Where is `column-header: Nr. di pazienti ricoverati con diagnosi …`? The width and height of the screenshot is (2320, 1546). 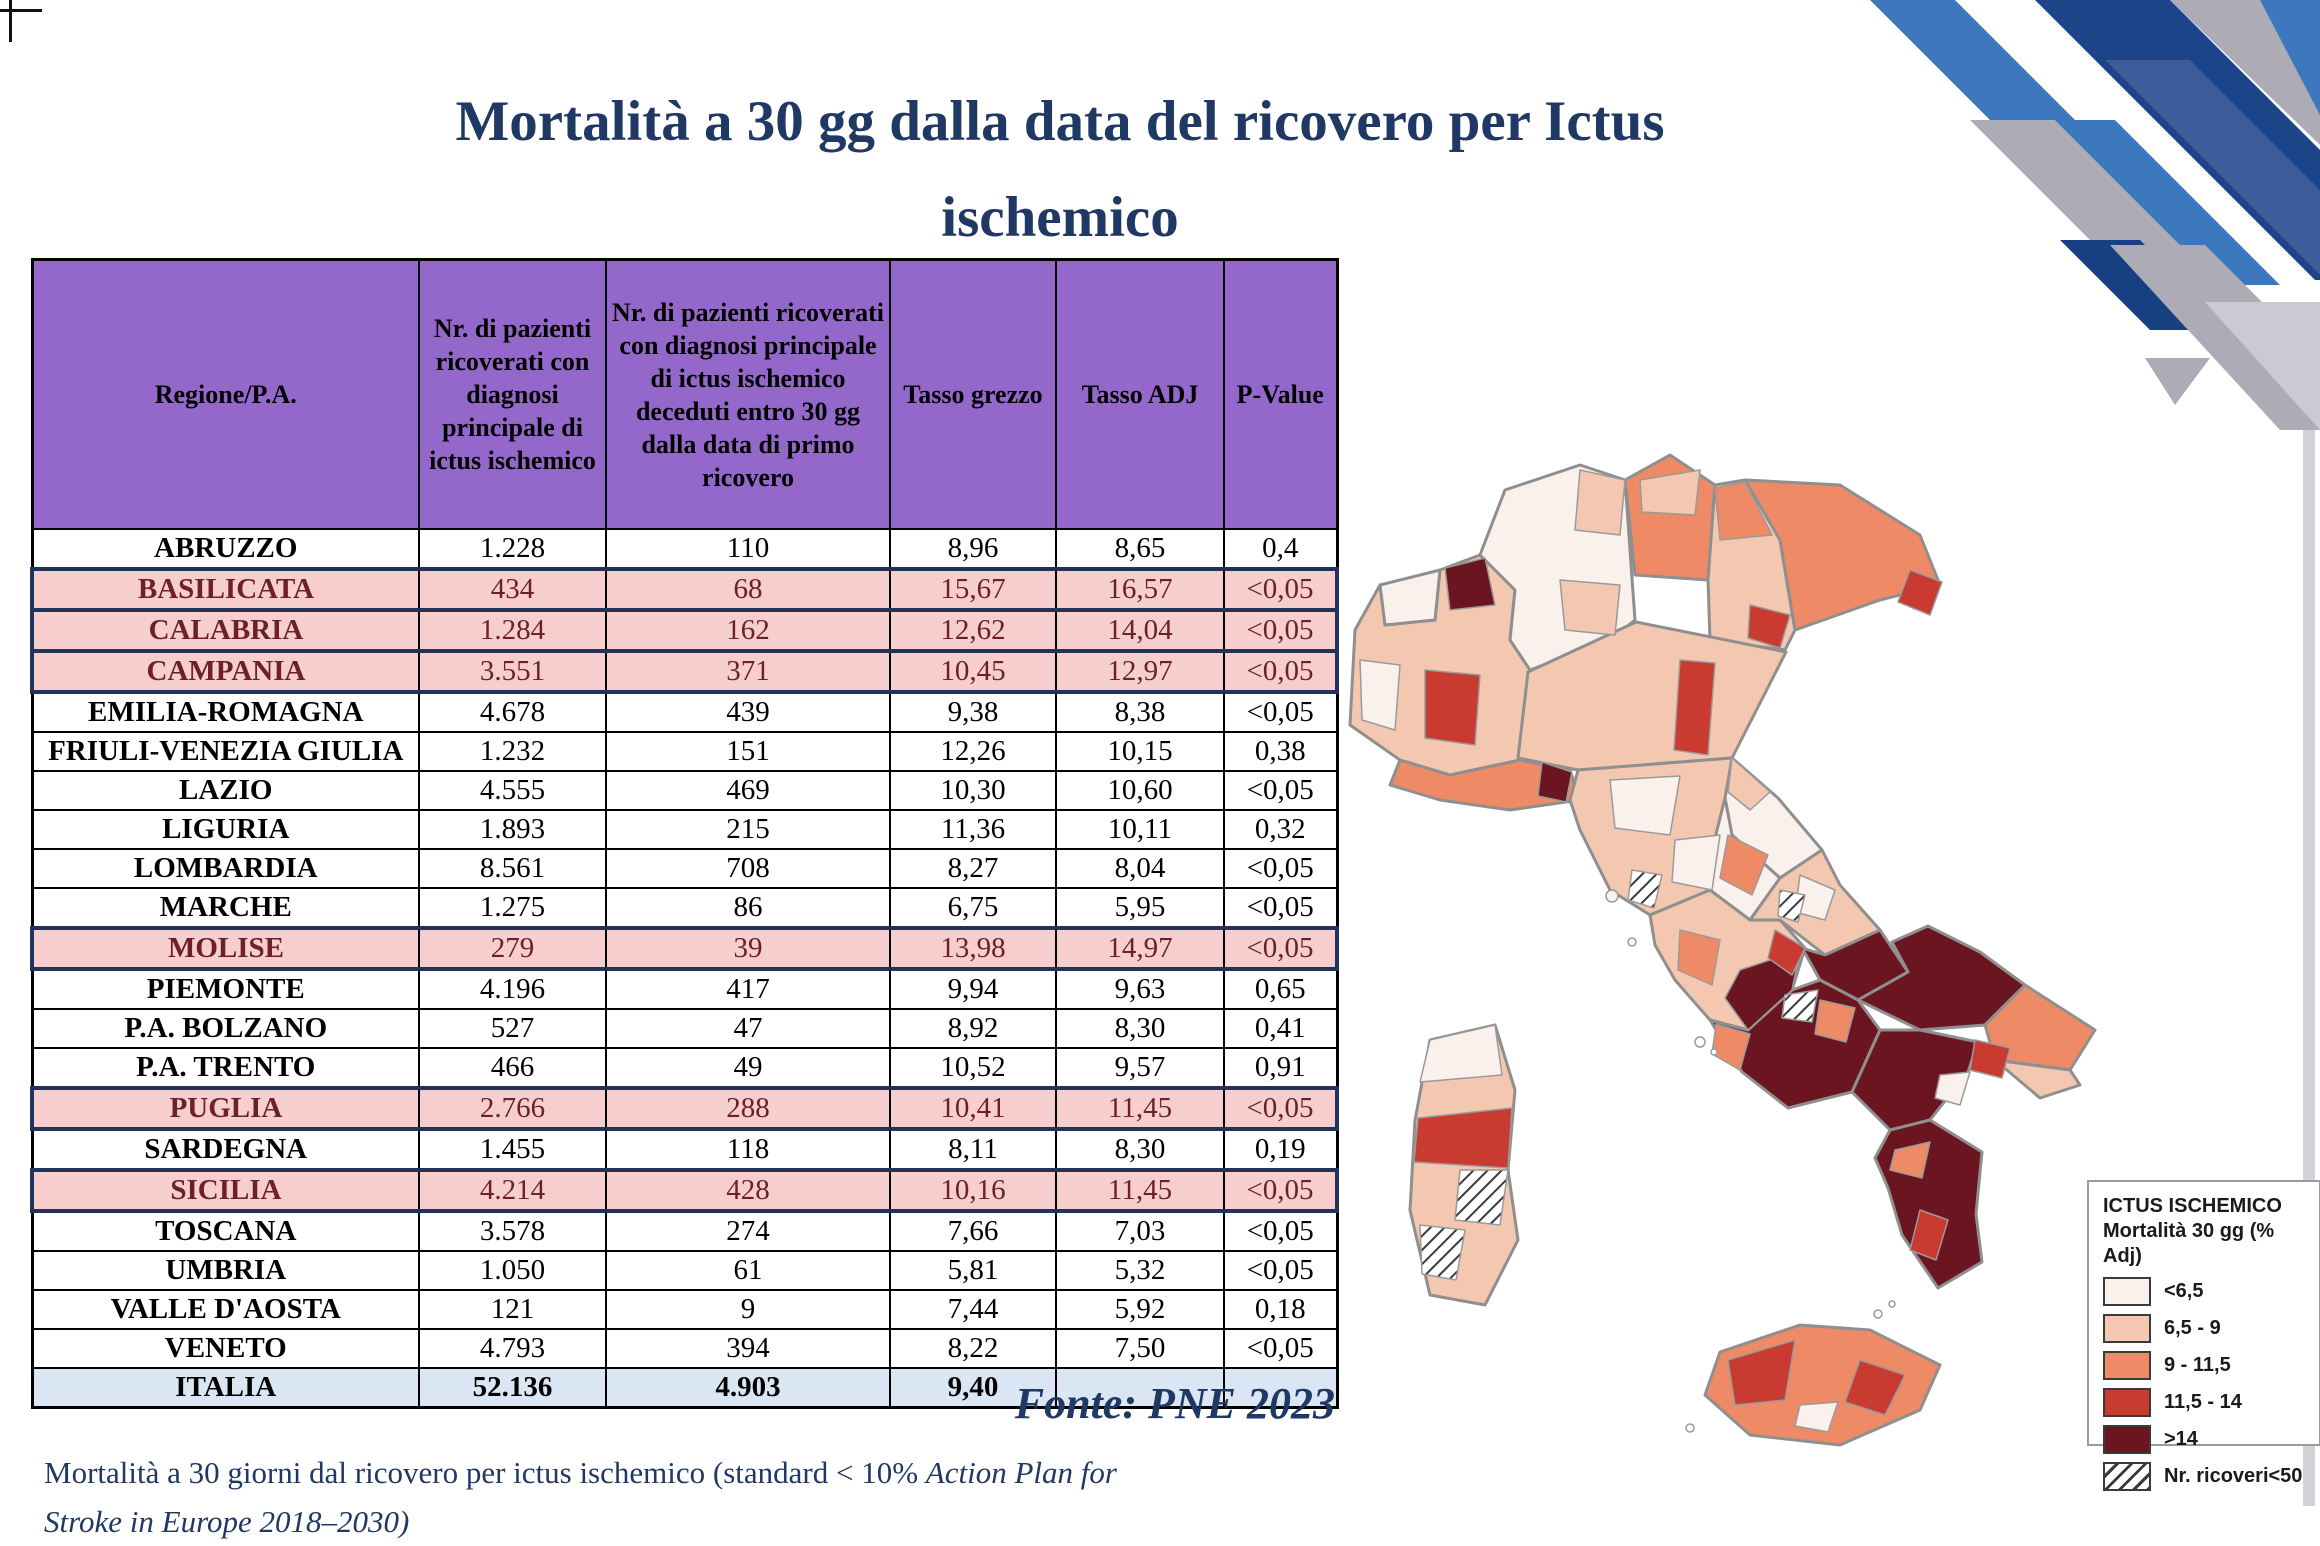
column-header: Nr. di pazienti ricoverati con diagnosi … is located at coordinates (512, 394).